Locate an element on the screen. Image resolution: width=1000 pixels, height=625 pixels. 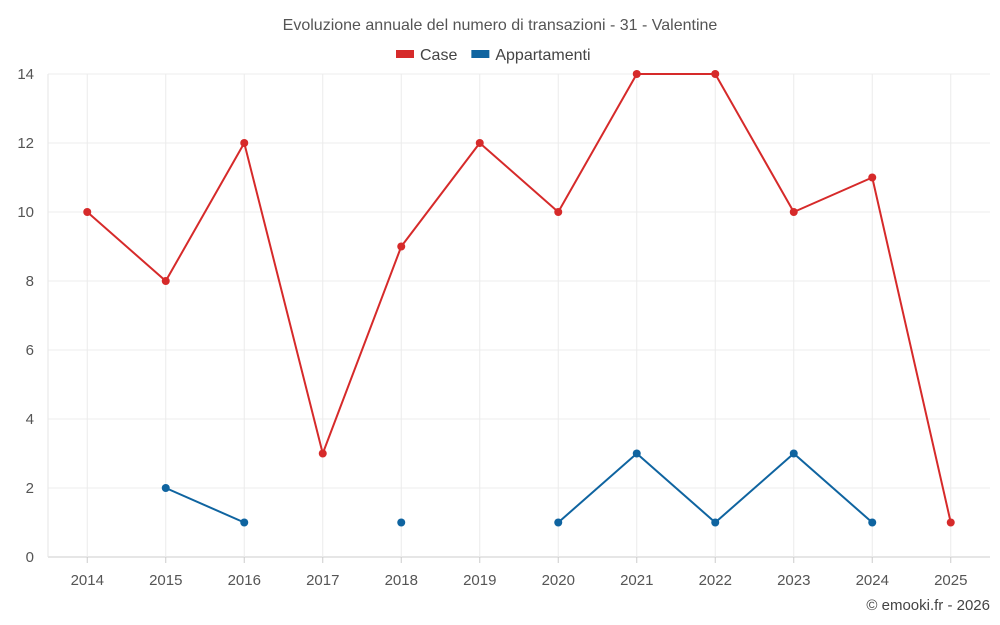
x-tick-label: 2015 is located at coordinates (165, 580).